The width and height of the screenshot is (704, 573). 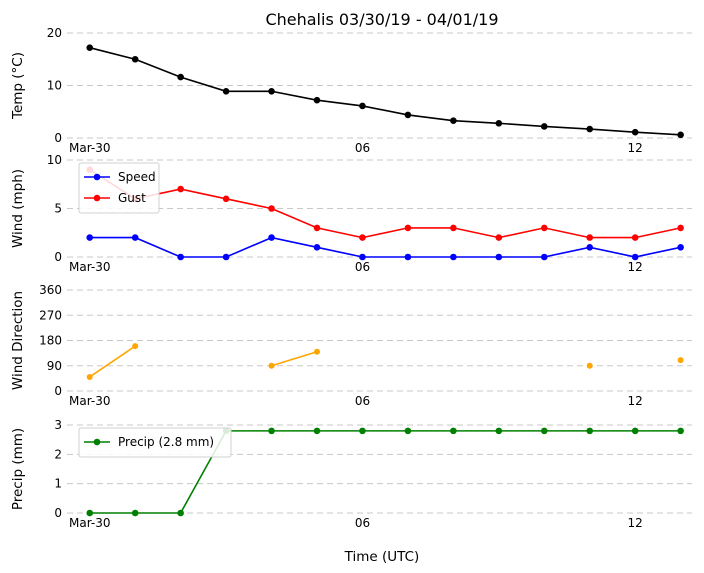 I want to click on chart-title: Chehalis 03/30/19 - 04/01/19, so click(x=381, y=19).